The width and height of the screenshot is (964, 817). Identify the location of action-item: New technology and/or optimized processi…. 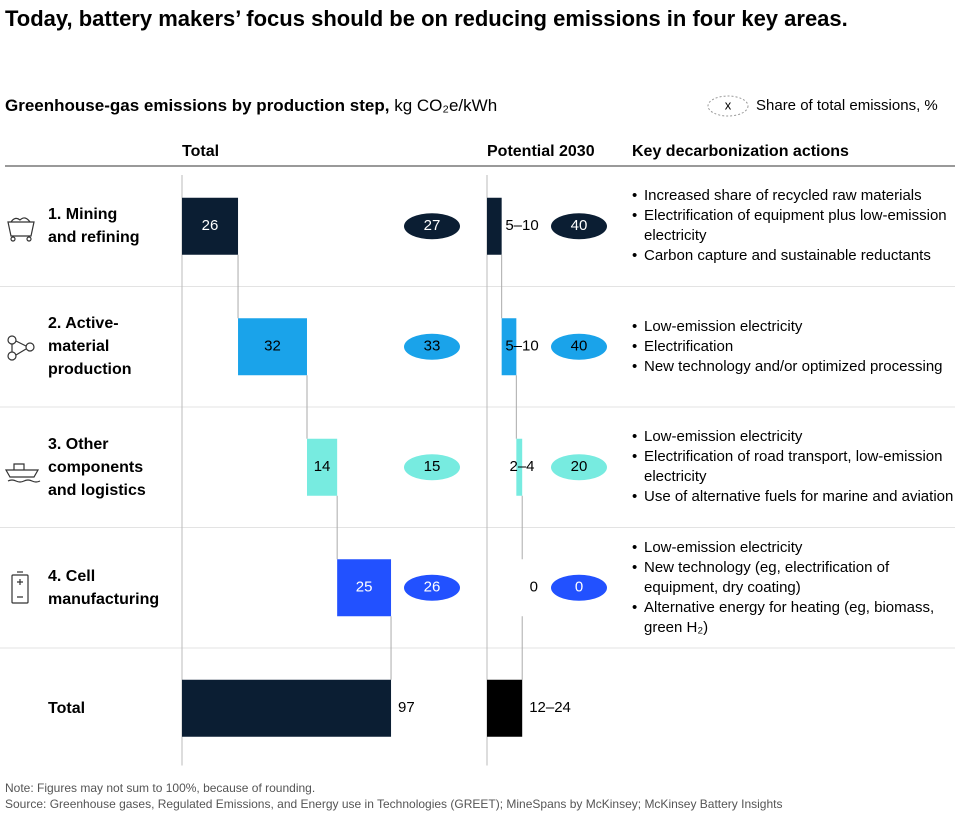
(795, 367).